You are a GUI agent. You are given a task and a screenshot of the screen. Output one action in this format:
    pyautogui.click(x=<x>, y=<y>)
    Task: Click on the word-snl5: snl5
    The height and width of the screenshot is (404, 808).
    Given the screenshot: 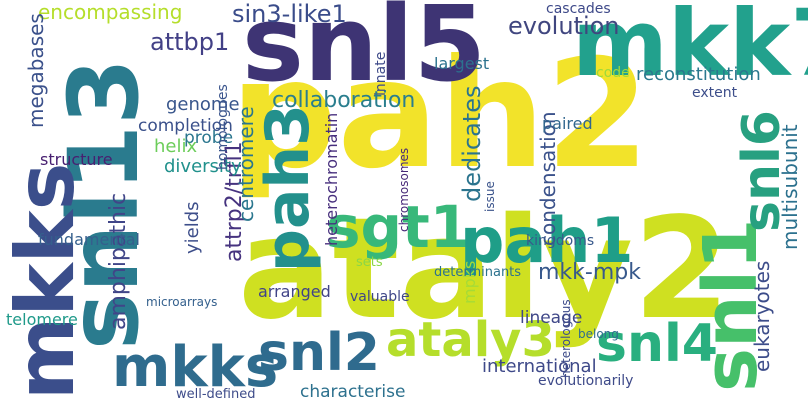 What is the action you would take?
    pyautogui.click(x=364, y=52)
    